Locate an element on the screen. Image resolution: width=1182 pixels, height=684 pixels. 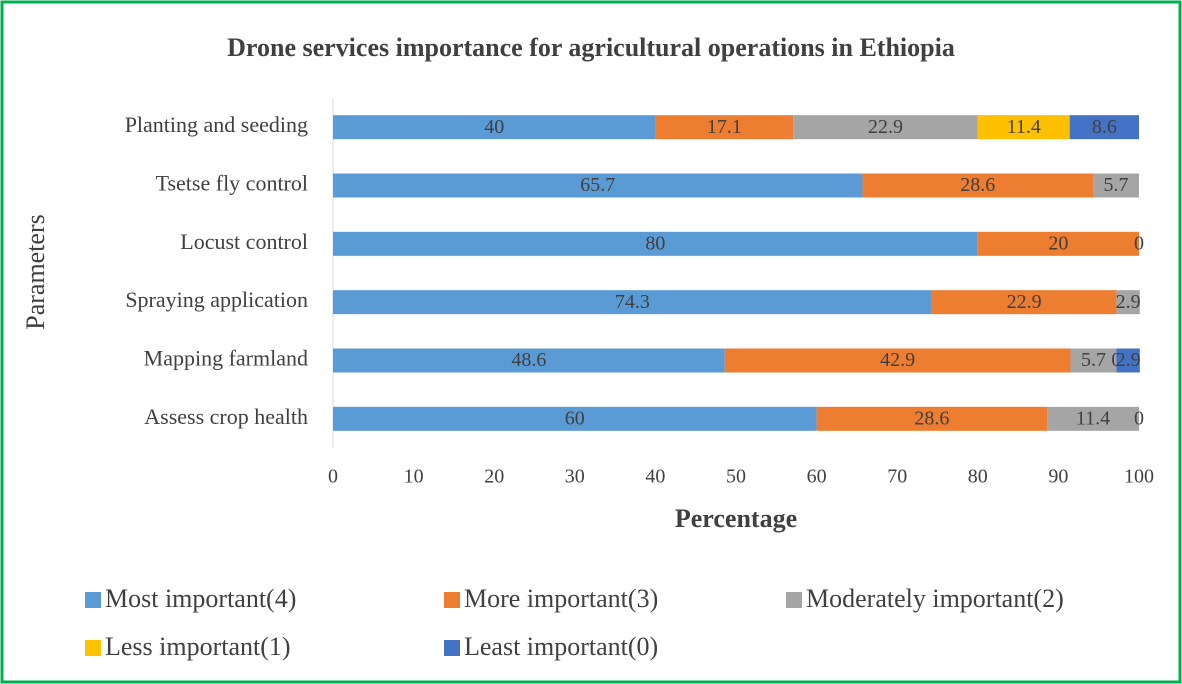
data-label: 17.1 is located at coordinates (724, 127).